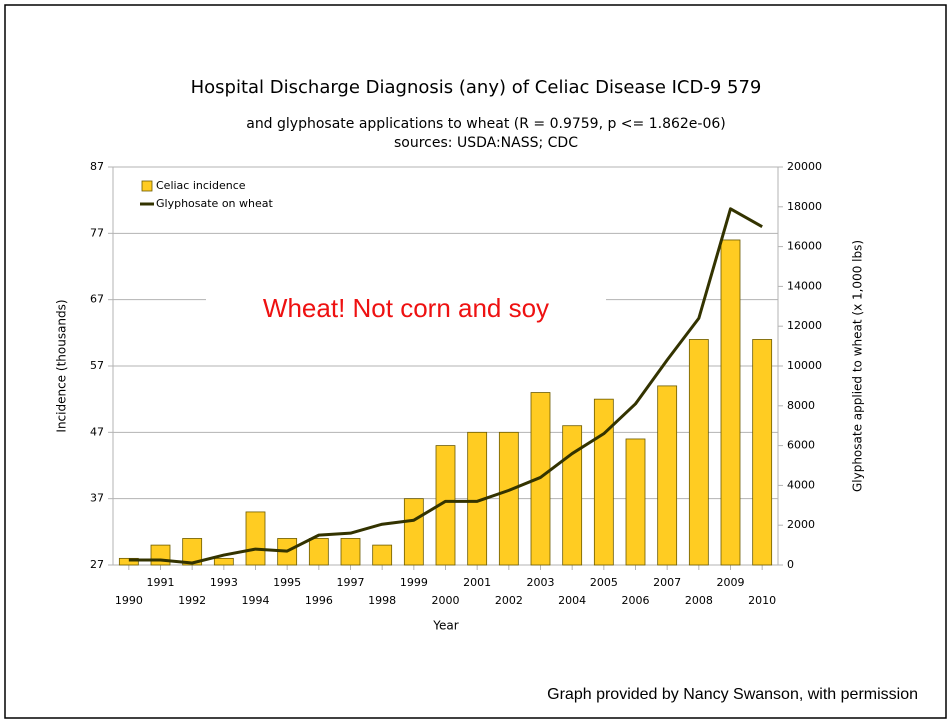  Describe the element at coordinates (62, 365) in the screenshot. I see `y-axis-label: Incidence (thousands)` at that location.